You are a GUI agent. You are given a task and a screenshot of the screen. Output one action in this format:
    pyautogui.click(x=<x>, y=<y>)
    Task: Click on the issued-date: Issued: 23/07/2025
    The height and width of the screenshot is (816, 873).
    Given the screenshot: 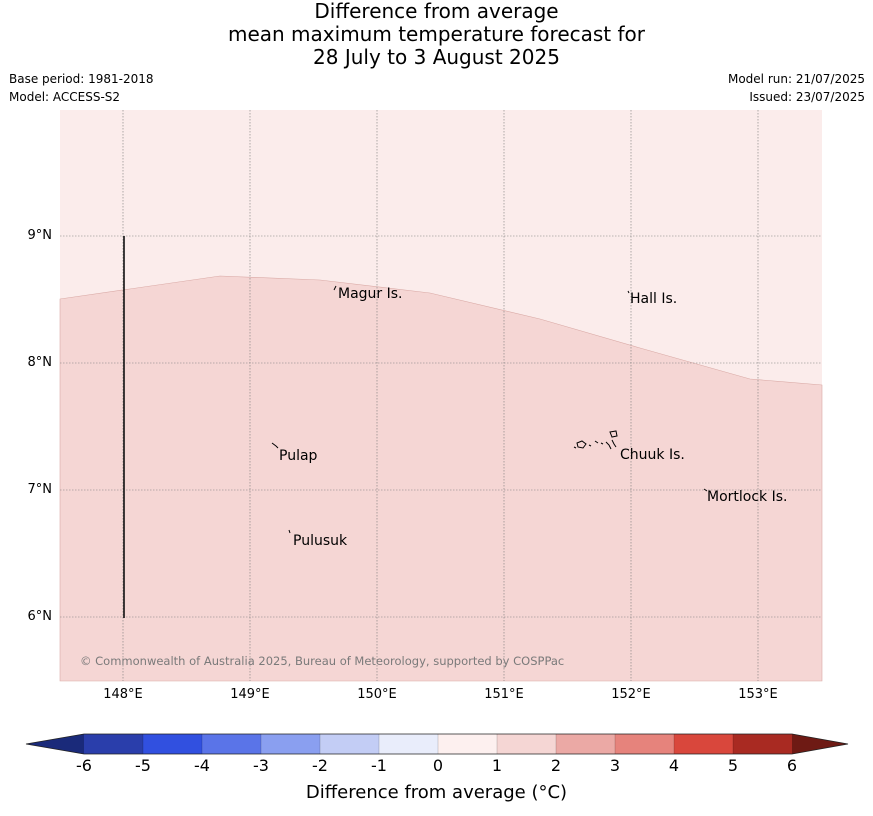 What is the action you would take?
    pyautogui.click(x=807, y=97)
    